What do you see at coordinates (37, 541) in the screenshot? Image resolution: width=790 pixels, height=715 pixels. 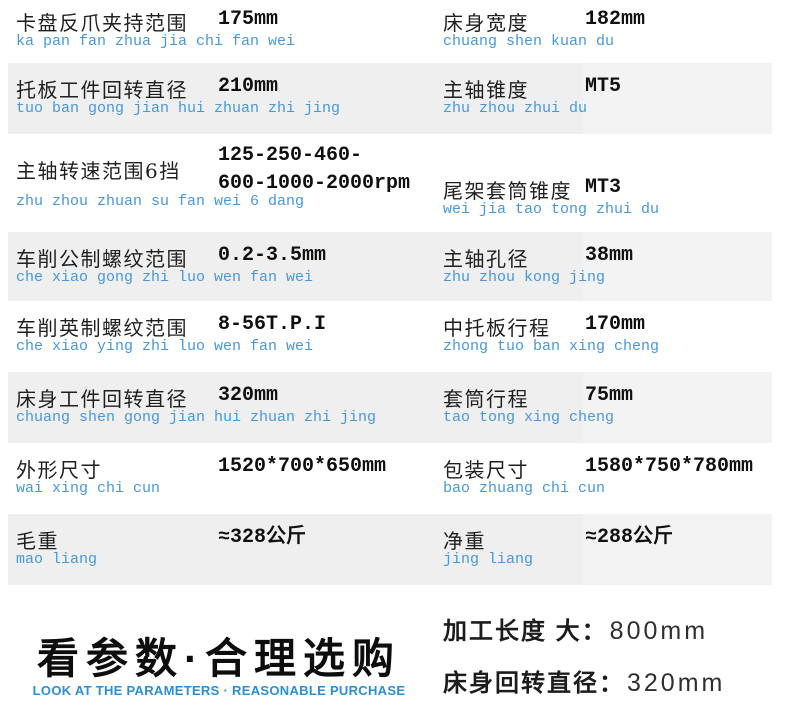 I see `spec-label: 毛重` at bounding box center [37, 541].